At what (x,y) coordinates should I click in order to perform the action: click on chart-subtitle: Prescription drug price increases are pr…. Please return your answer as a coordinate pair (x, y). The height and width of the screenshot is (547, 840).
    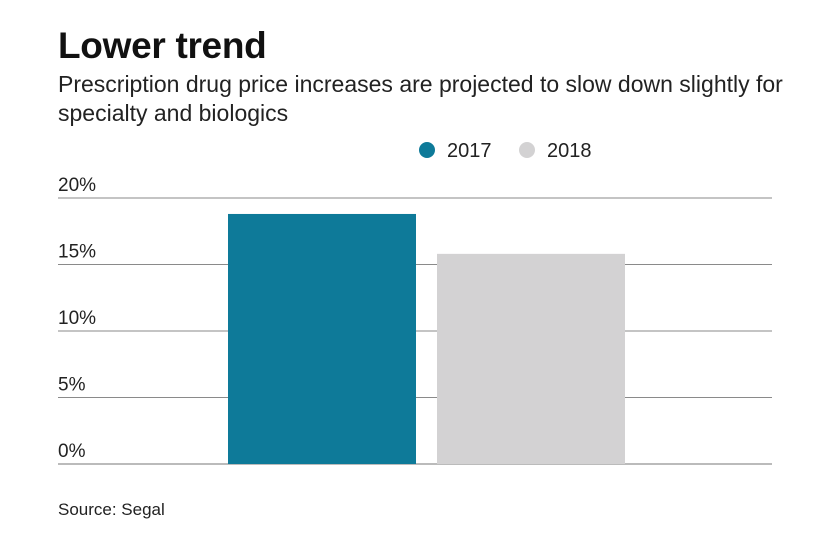
    Looking at the image, I should click on (420, 98).